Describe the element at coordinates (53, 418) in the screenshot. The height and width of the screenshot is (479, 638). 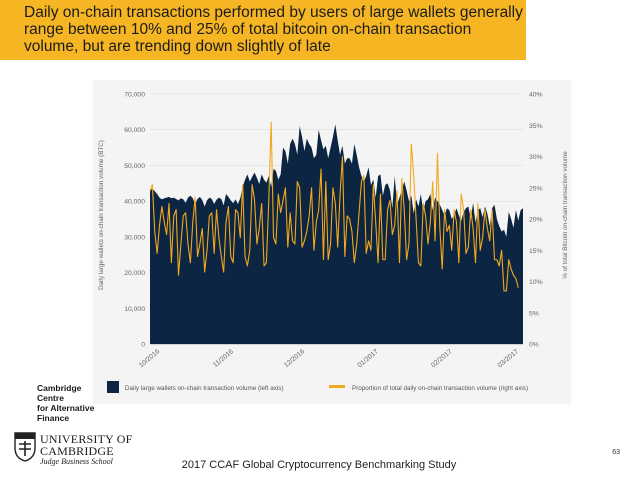
I see `ccaf-logo-line: Finance` at that location.